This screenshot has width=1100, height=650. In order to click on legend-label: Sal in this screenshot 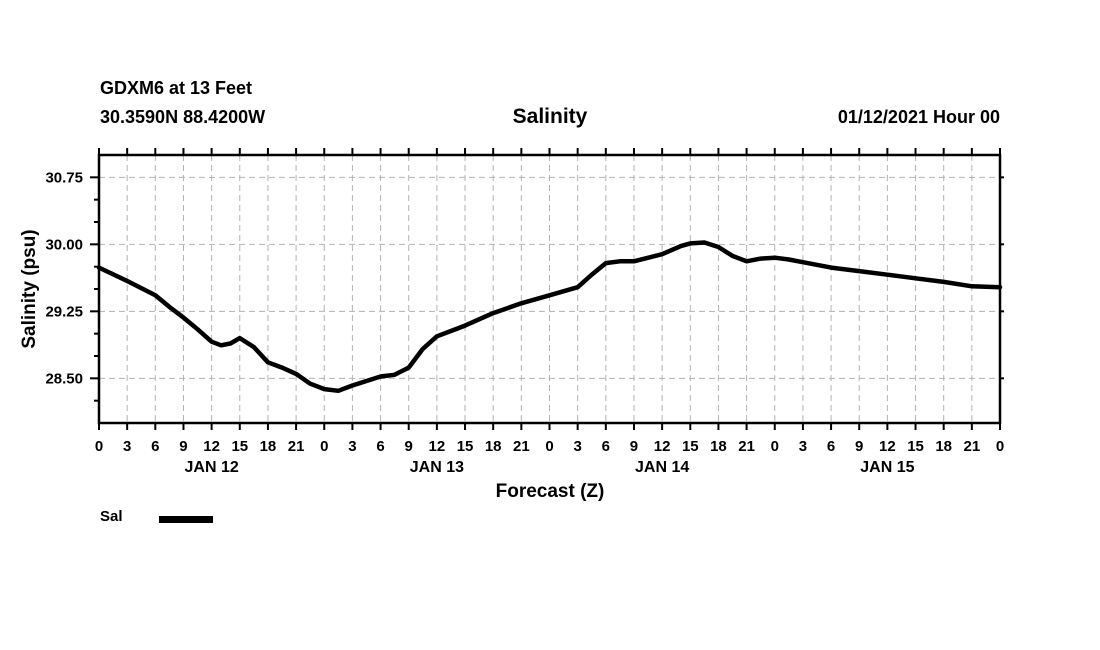, I will do `click(111, 516)`.